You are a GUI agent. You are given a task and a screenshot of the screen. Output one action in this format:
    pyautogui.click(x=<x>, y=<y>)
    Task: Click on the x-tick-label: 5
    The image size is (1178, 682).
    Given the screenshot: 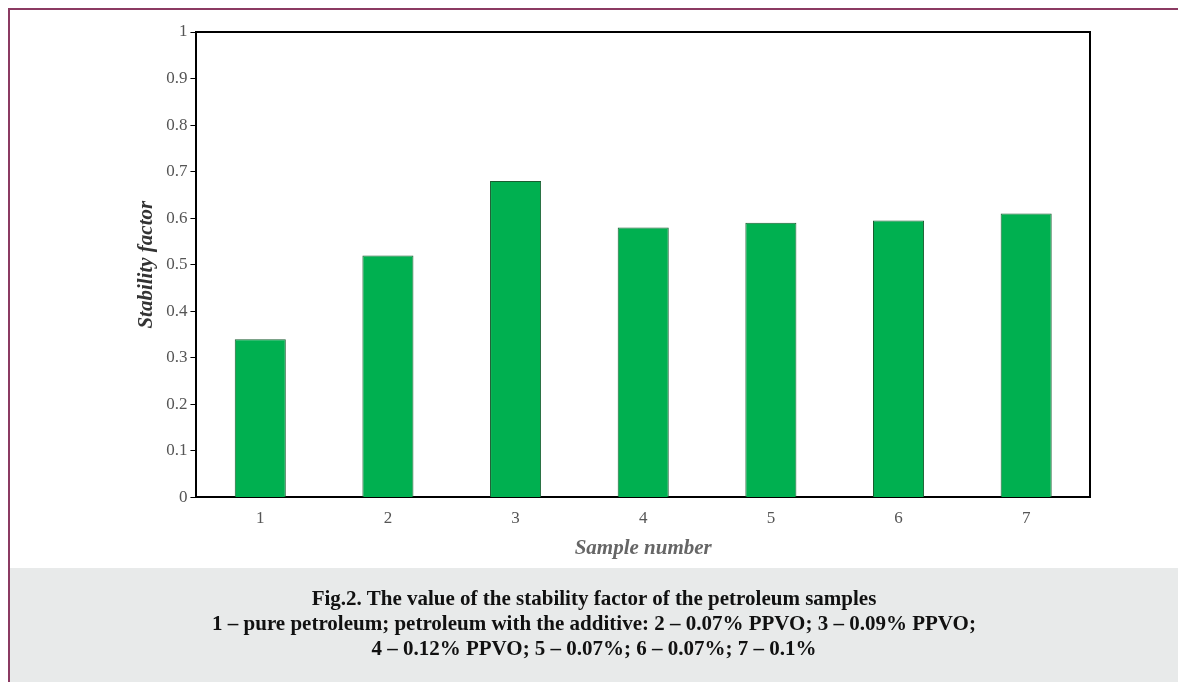 What is the action you would take?
    pyautogui.click(x=771, y=518)
    